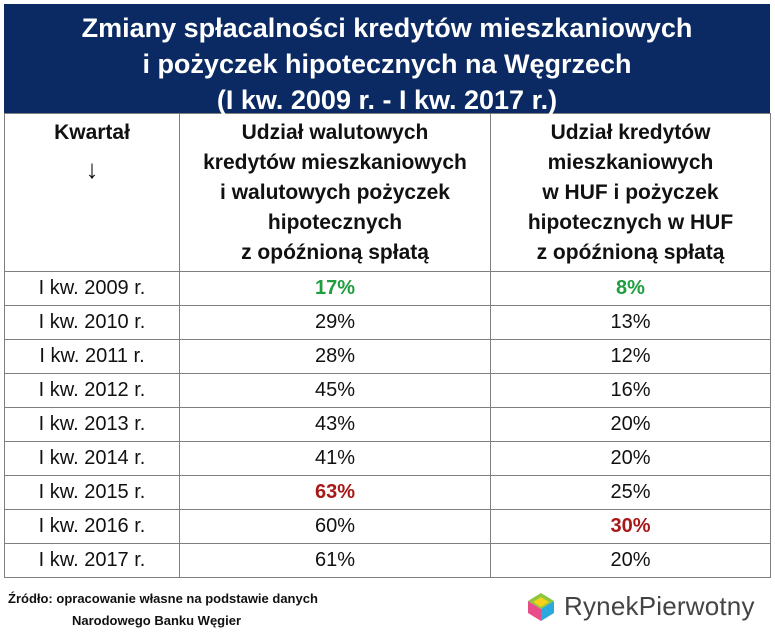 The height and width of the screenshot is (636, 775). I want to click on quarter-cell: I kw. 2016 r., so click(92, 526).